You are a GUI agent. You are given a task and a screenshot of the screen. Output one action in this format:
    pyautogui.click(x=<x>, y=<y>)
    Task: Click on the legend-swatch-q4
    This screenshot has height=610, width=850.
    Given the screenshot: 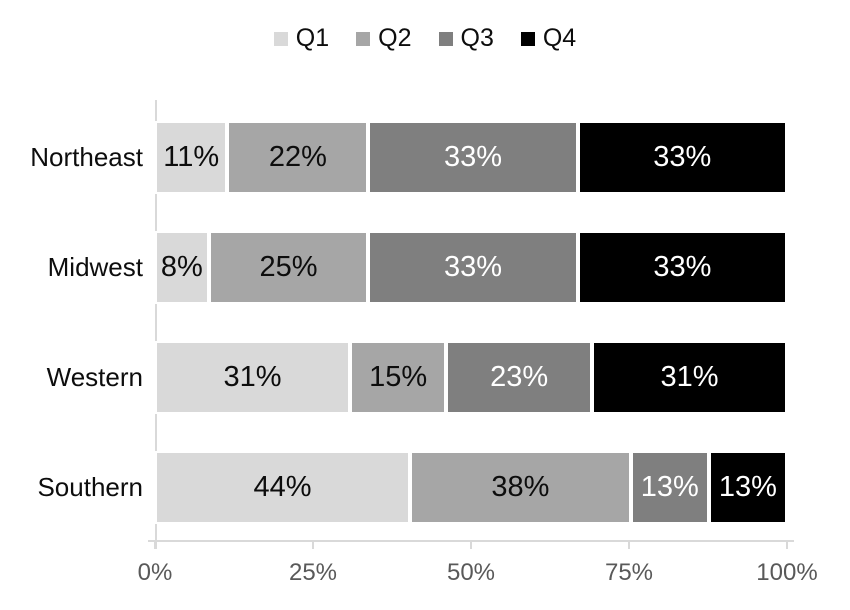 What is the action you would take?
    pyautogui.click(x=527, y=38)
    